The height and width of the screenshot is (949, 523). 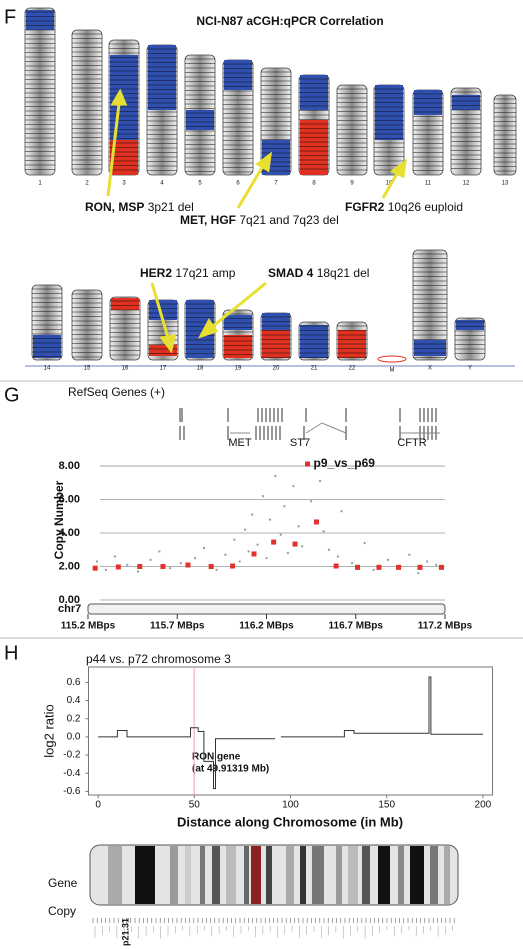 I want to click on gene-label: ST7, so click(x=300, y=443).